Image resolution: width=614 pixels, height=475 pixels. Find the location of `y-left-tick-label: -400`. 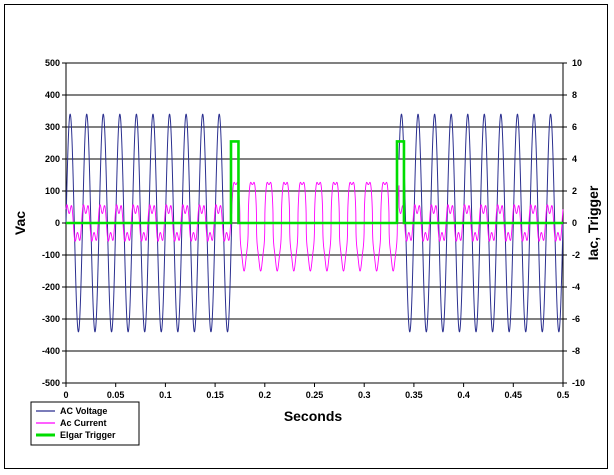

y-left-tick-label: -400 is located at coordinates (51, 351).